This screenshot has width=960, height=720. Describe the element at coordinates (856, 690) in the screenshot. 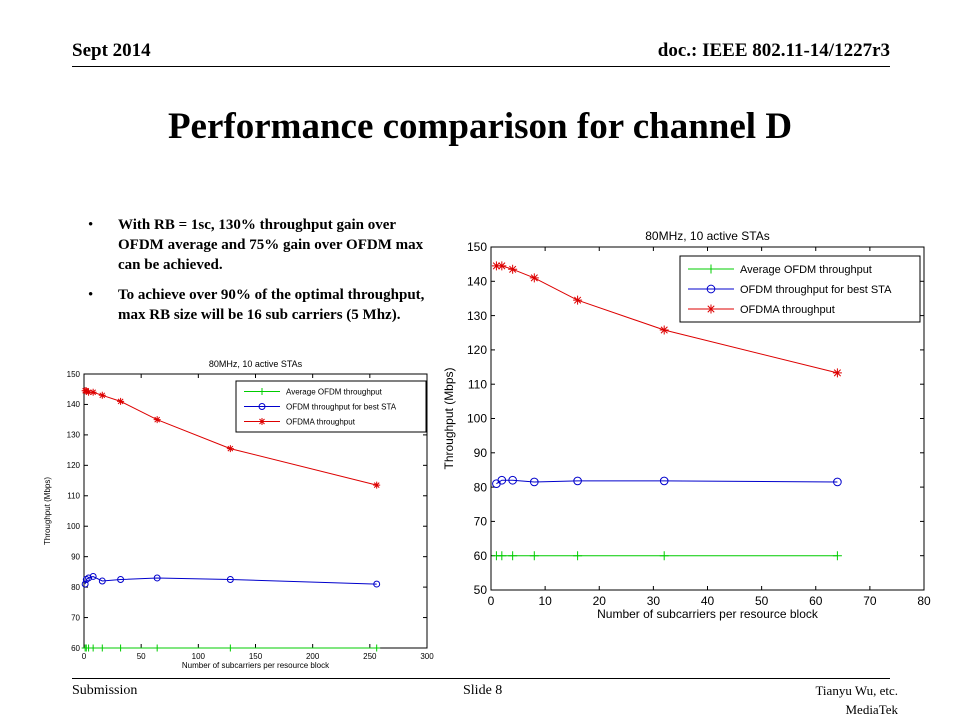

I see `footer-author: Tianyu Wu, etc.` at that location.